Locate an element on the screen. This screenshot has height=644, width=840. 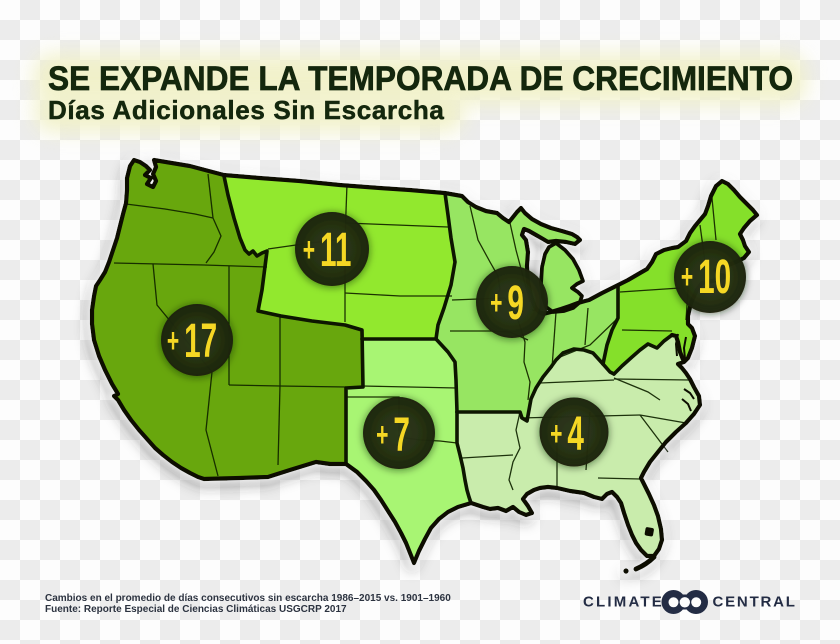
svg-text: +7 is located at coordinates (393, 435).